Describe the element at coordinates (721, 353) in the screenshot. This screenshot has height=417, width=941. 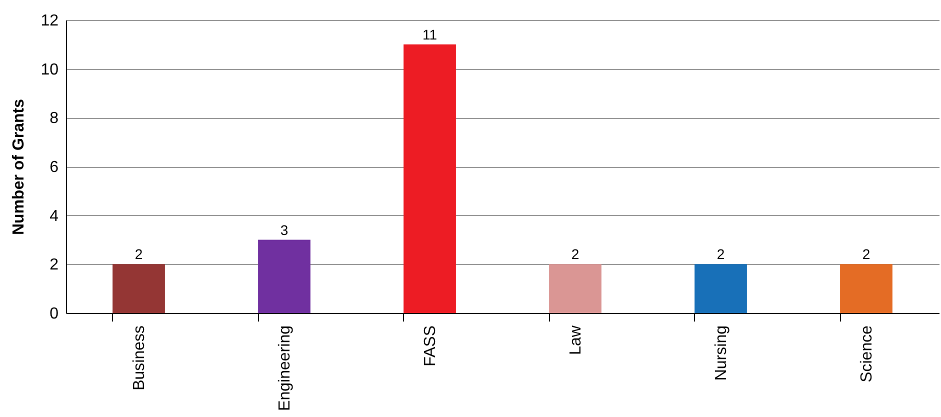
I see `x-tick-label: Nursing` at that location.